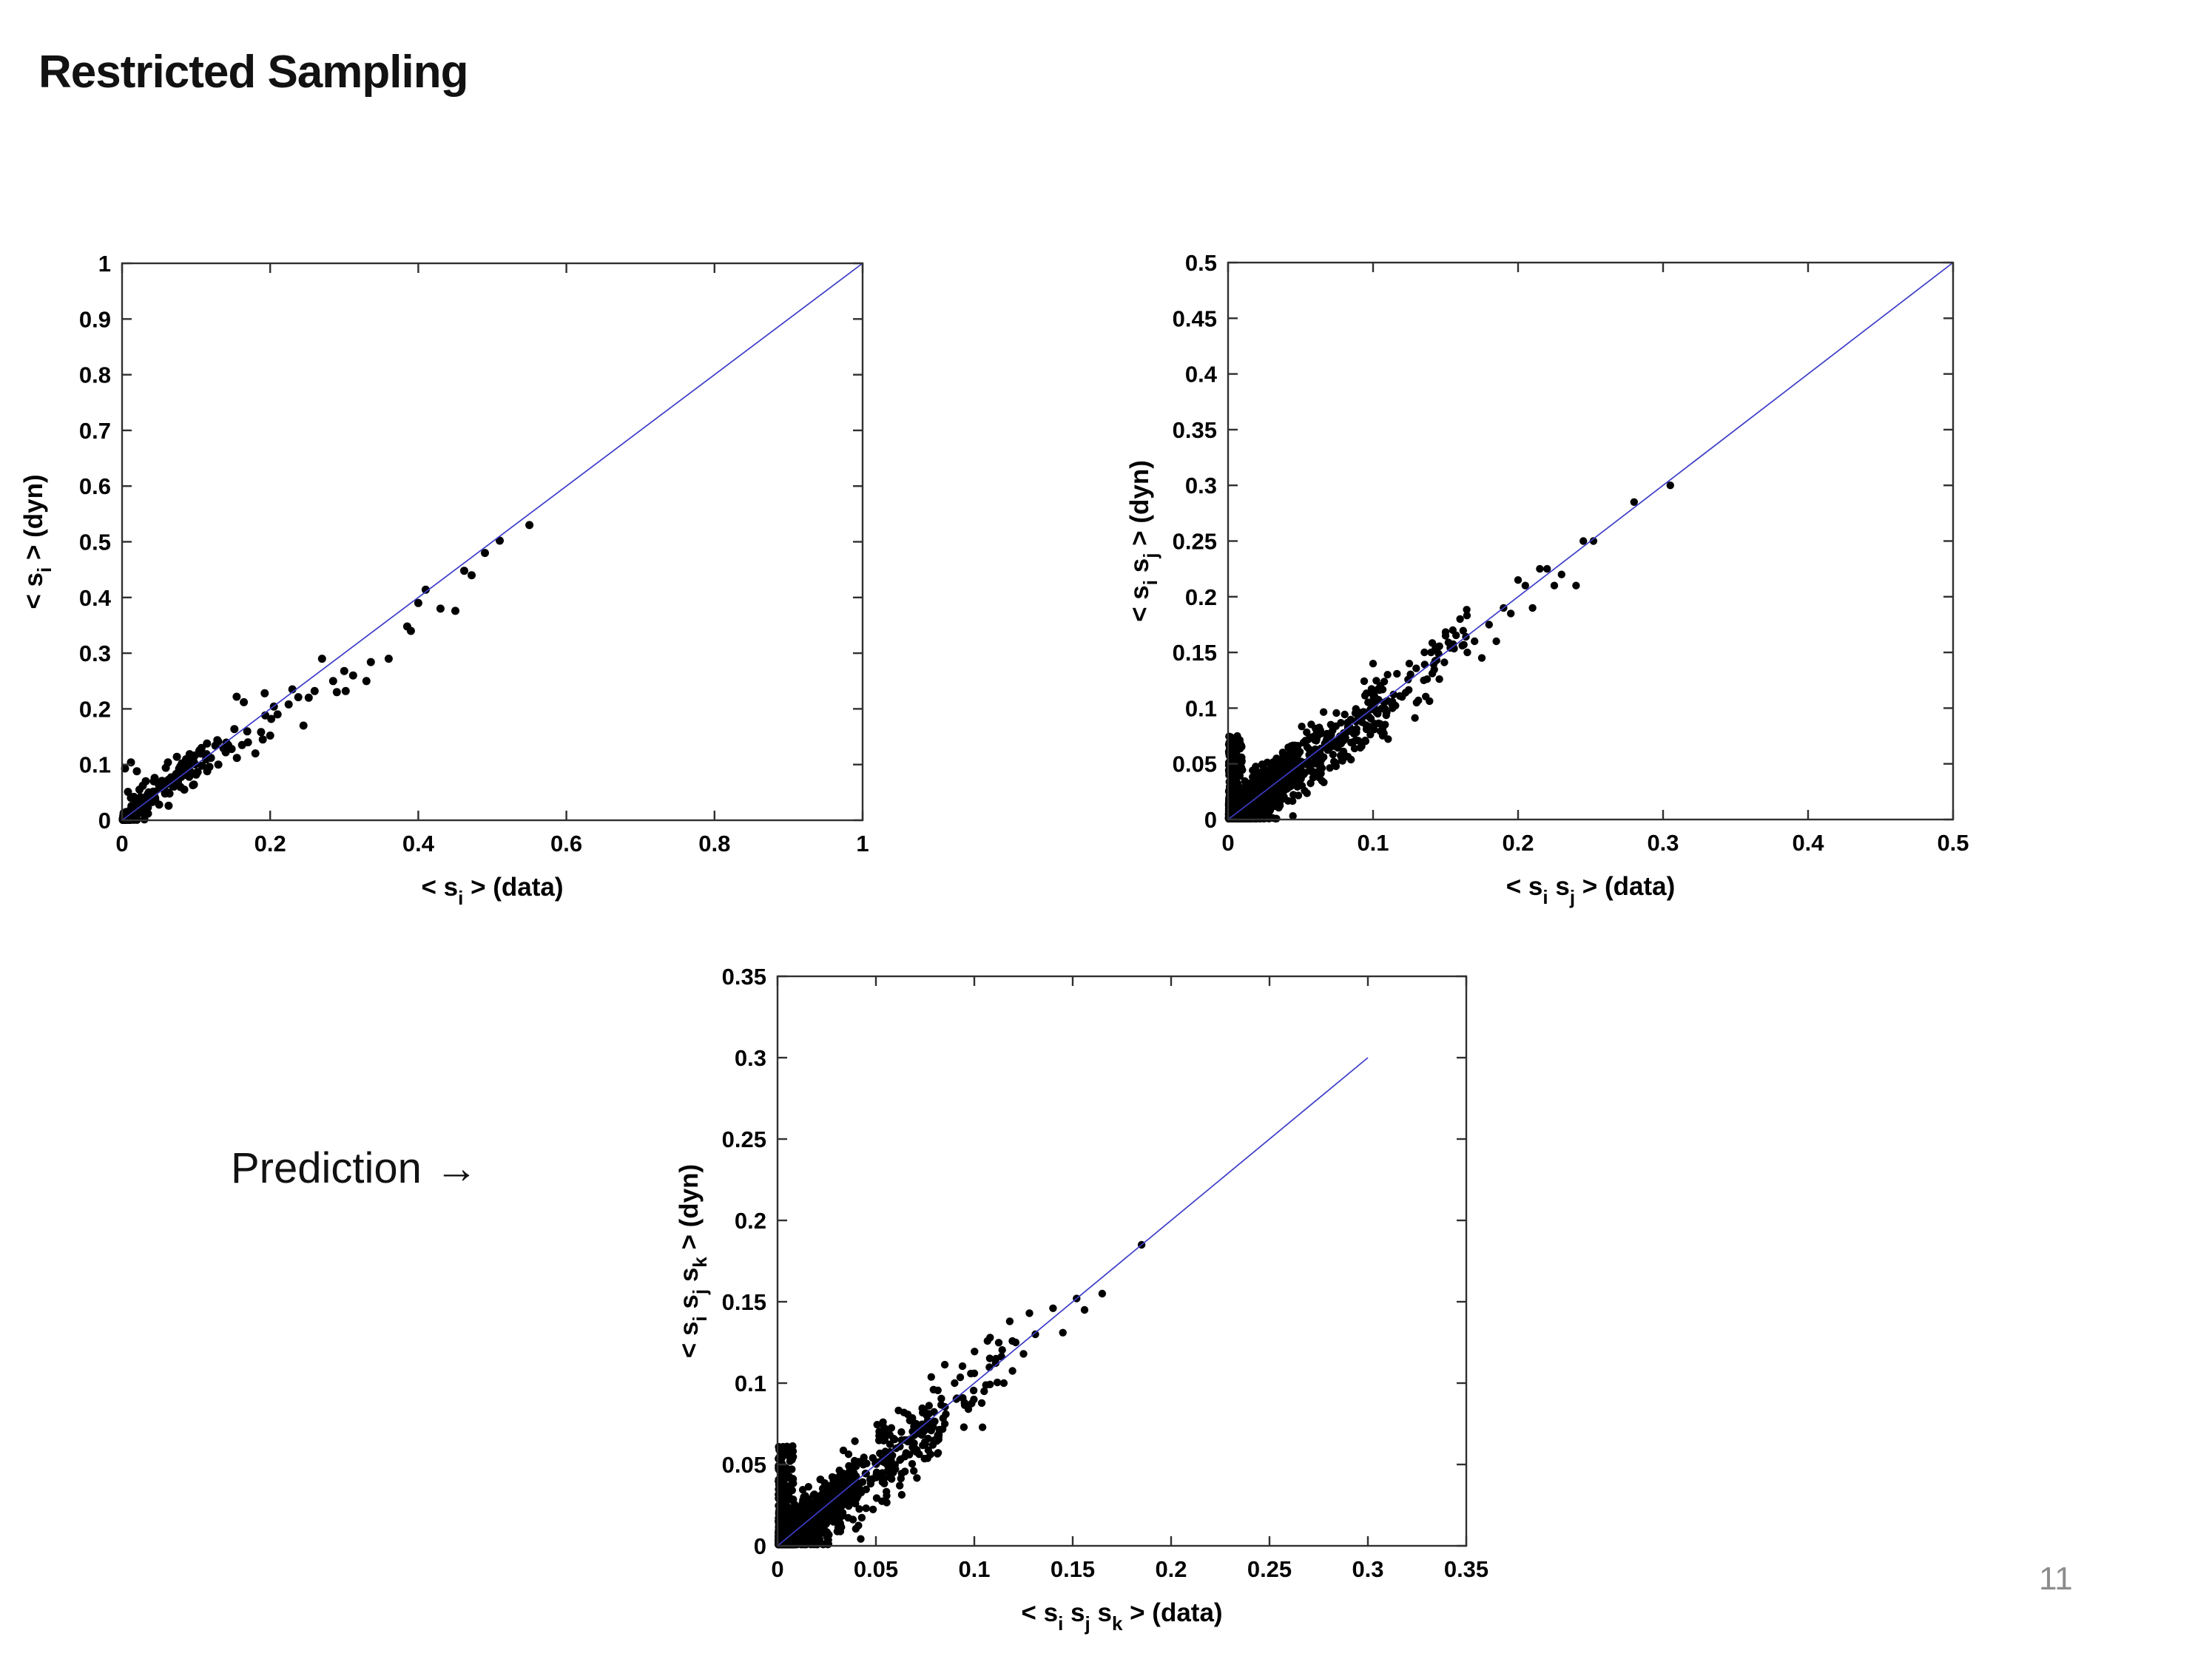 This screenshot has width=2212, height=1659. Describe the element at coordinates (456, 1168) in the screenshot. I see `right-arrow-icon: →` at that location.